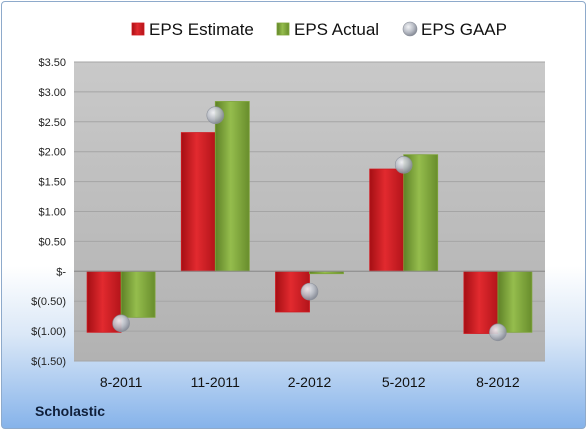  I want to click on x-tick-label: 11-2011, so click(216, 382).